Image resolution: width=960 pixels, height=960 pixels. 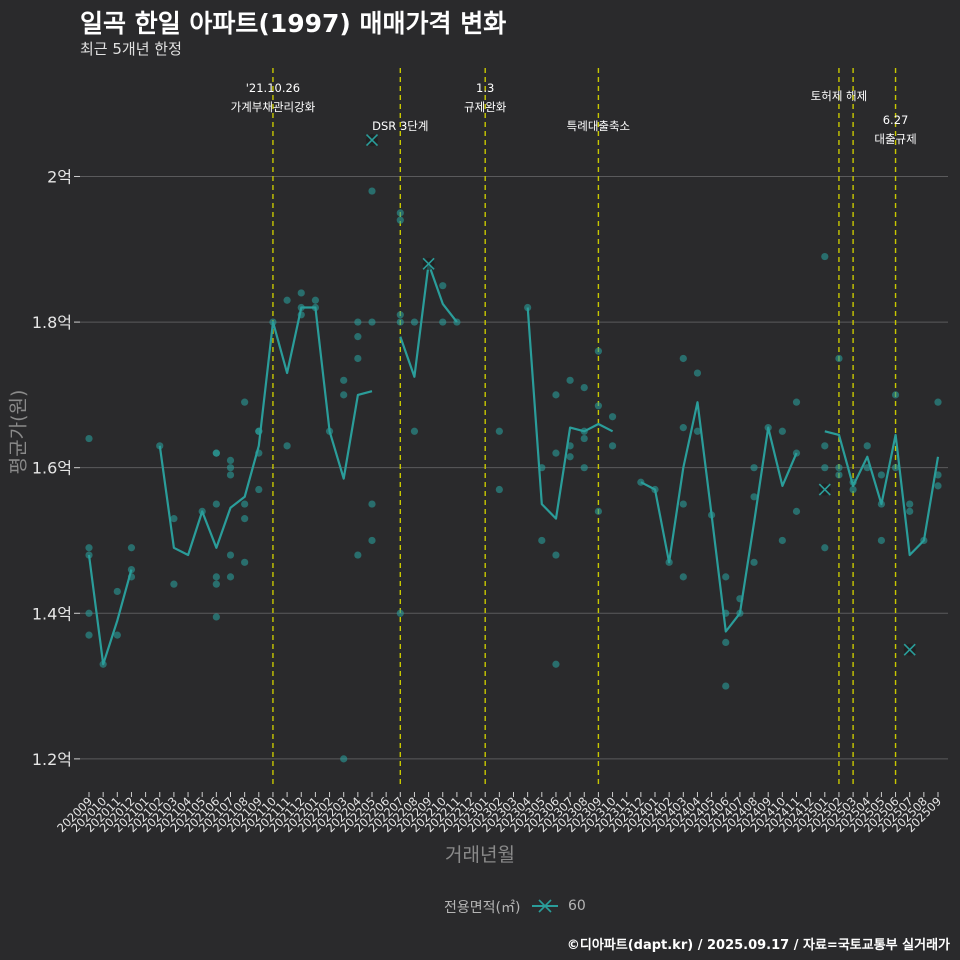 What do you see at coordinates (59, 176) in the screenshot?
I see `y-tick-label-4: 2억` at bounding box center [59, 176].